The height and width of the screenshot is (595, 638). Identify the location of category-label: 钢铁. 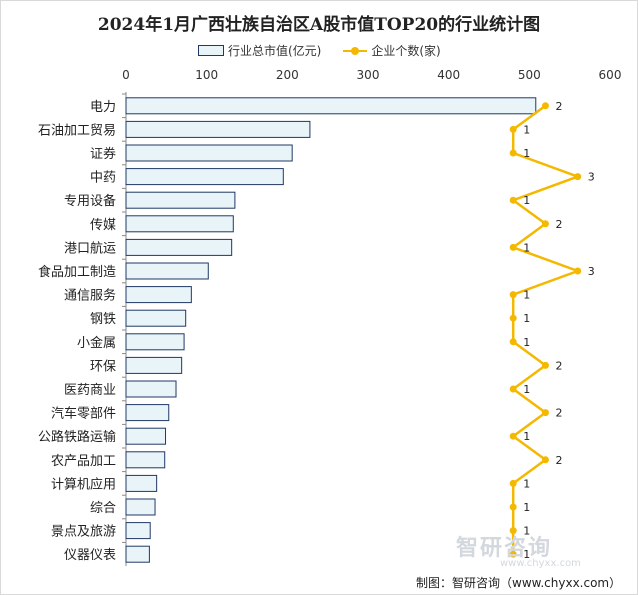
(103, 319).